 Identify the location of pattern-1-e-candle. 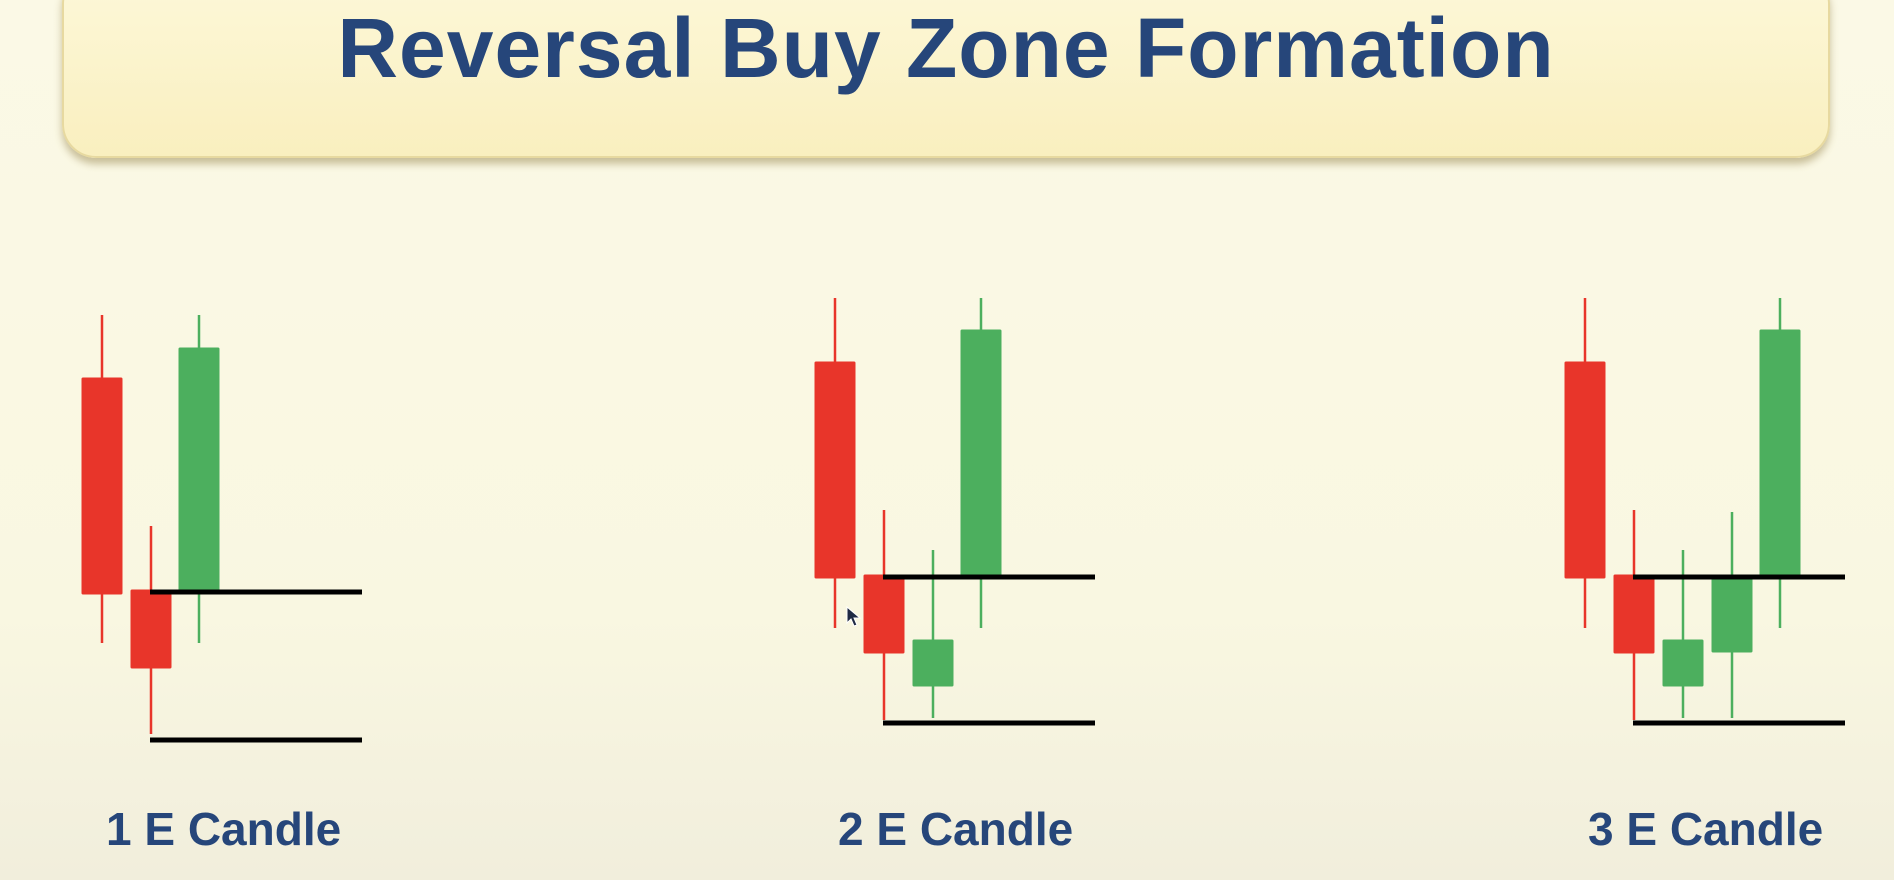
(221, 529).